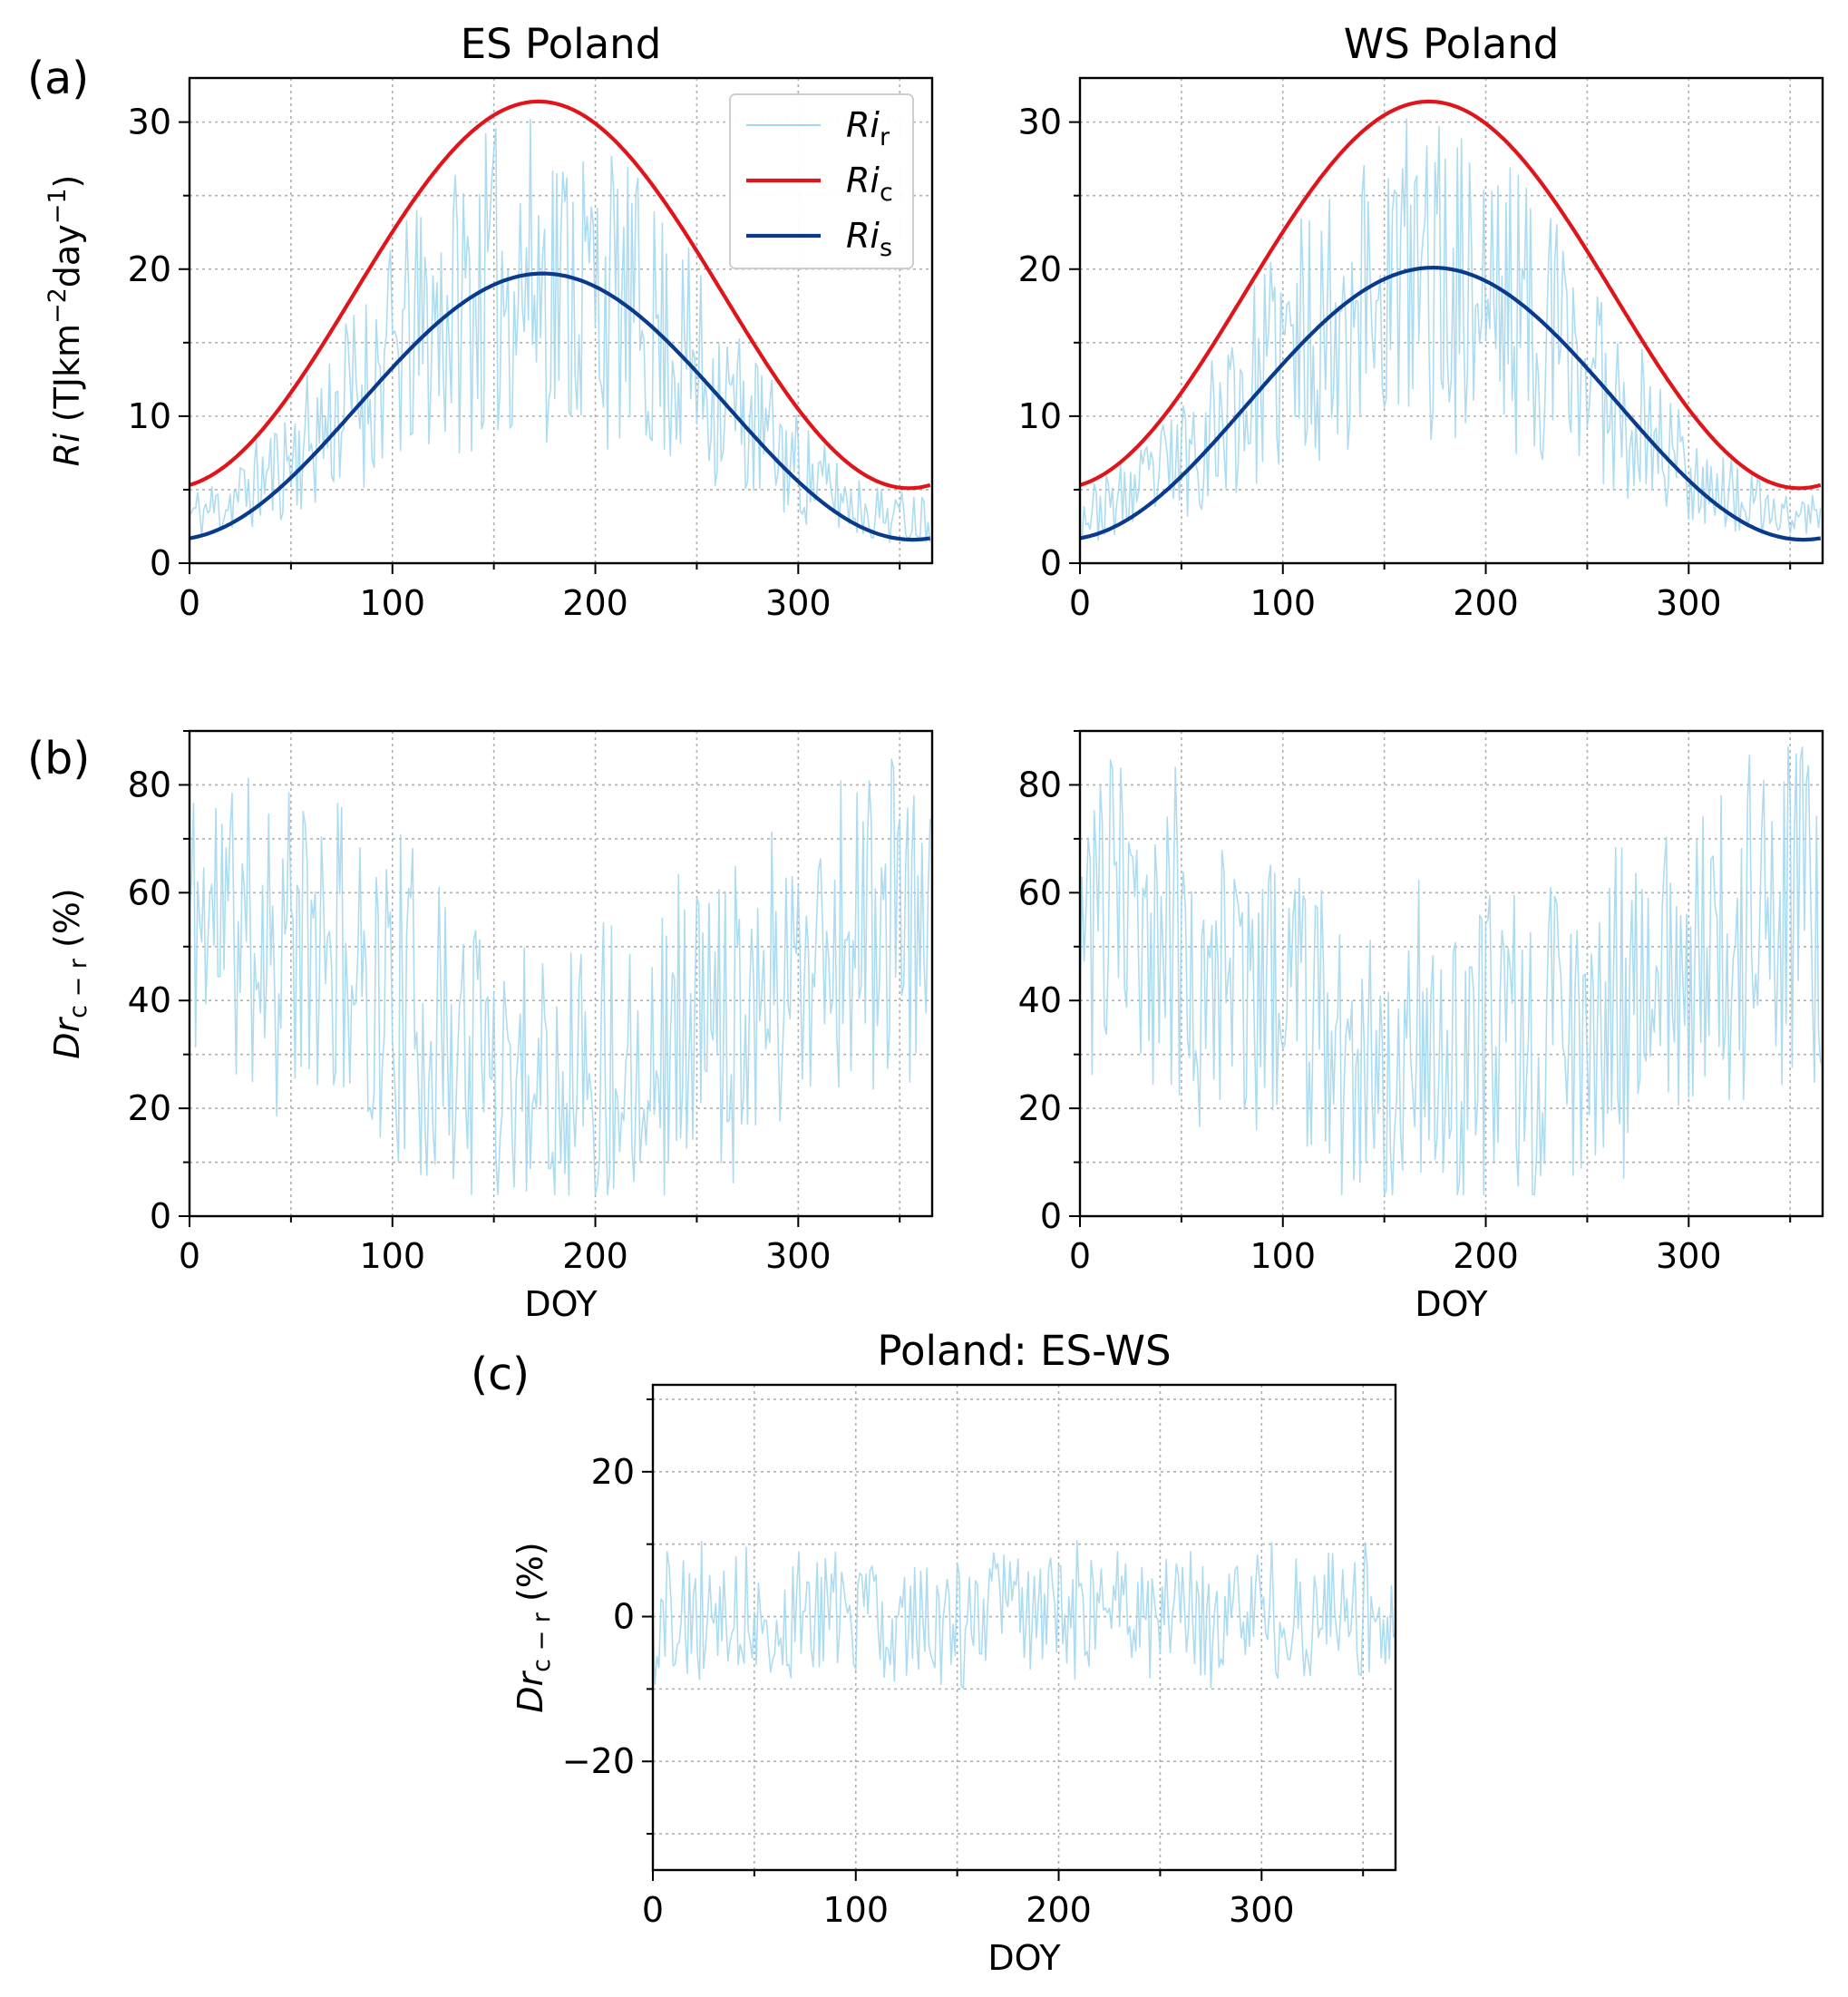 The width and height of the screenshot is (1848, 1997). What do you see at coordinates (59, 759) in the screenshot?
I see `panel-letter: (b)` at bounding box center [59, 759].